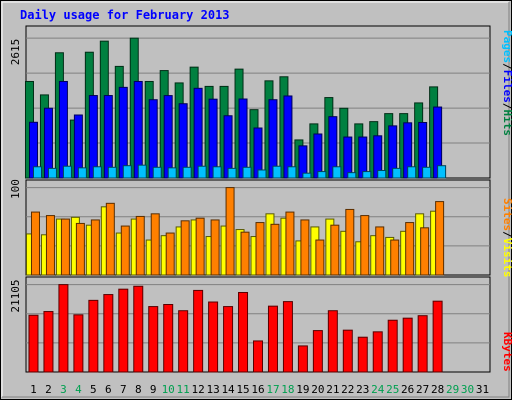 This screenshot has width=512, height=400. Describe the element at coordinates (452, 389) in the screenshot. I see `x-tick-label: 29` at that location.